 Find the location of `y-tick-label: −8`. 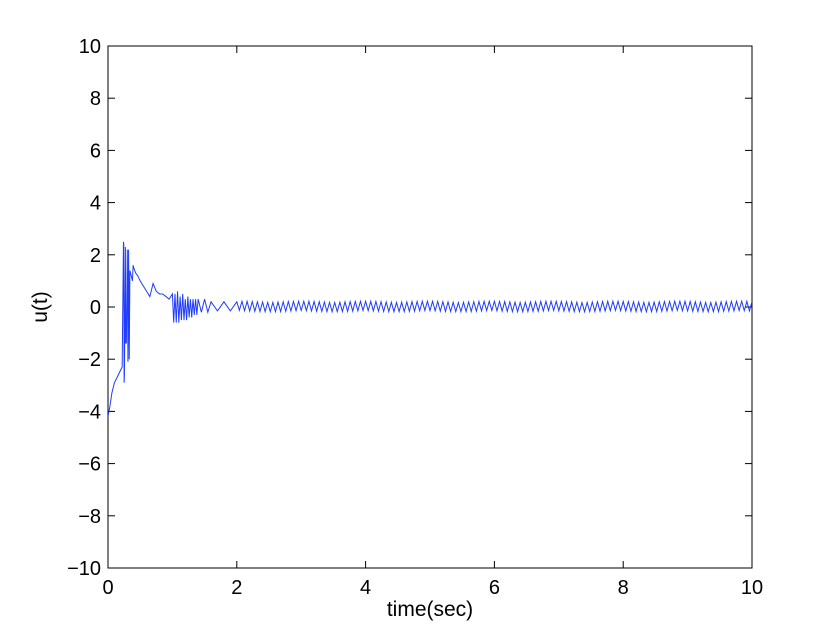

y-tick-label: −8 is located at coordinates (89, 517).